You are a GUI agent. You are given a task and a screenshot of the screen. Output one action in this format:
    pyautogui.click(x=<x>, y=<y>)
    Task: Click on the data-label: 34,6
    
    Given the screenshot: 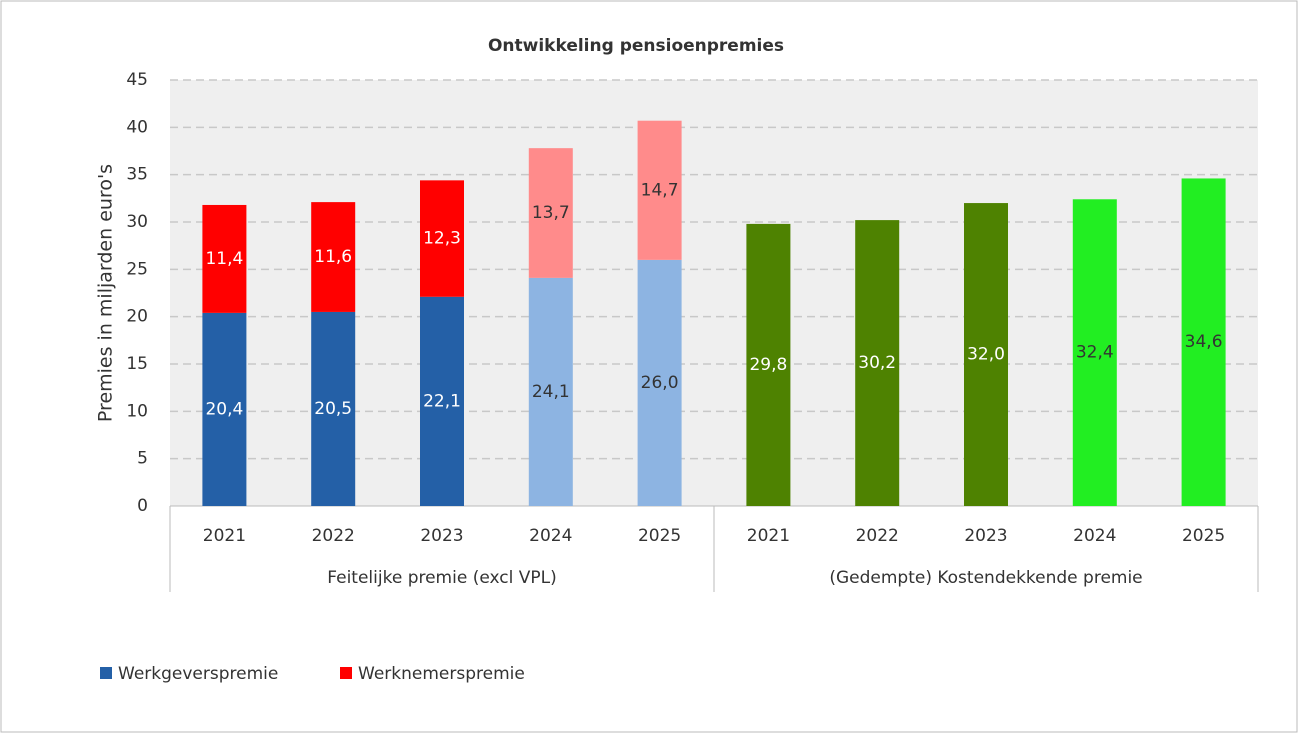 What is the action you would take?
    pyautogui.click(x=1204, y=342)
    